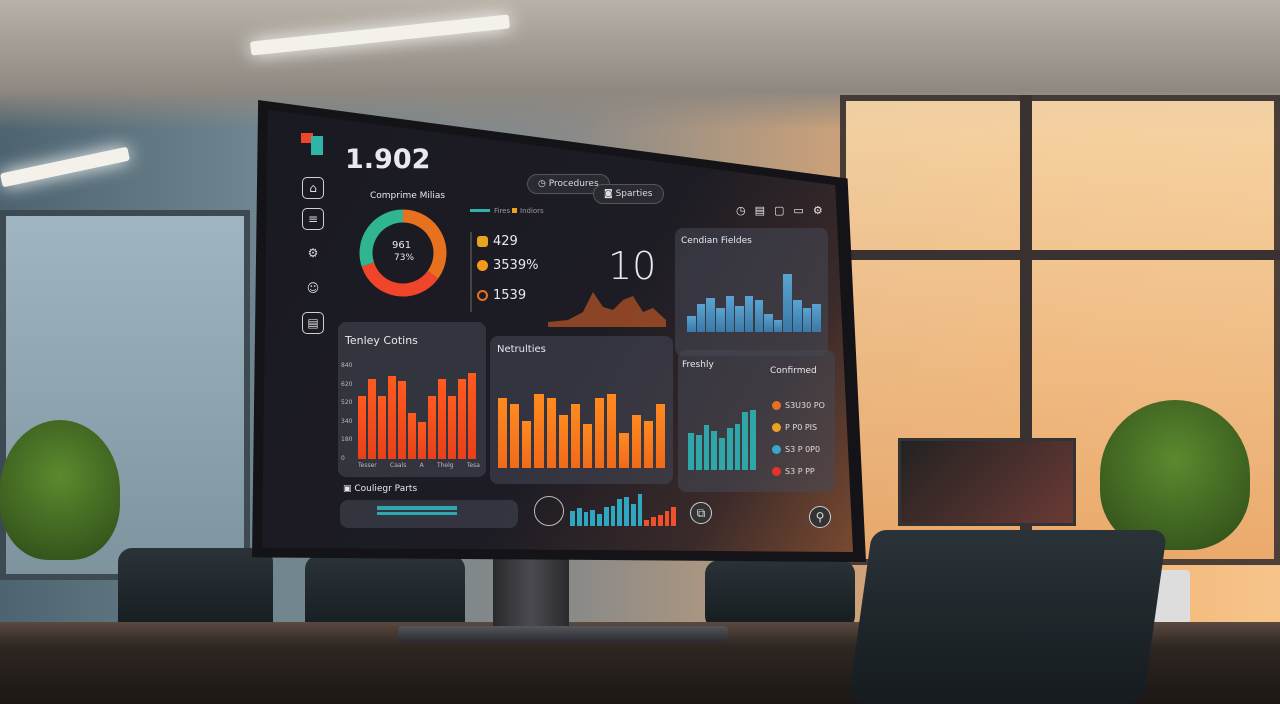 The width and height of the screenshot is (1280, 704). Describe the element at coordinates (398, 465) in the screenshot. I see `x-tick: Caals` at that location.